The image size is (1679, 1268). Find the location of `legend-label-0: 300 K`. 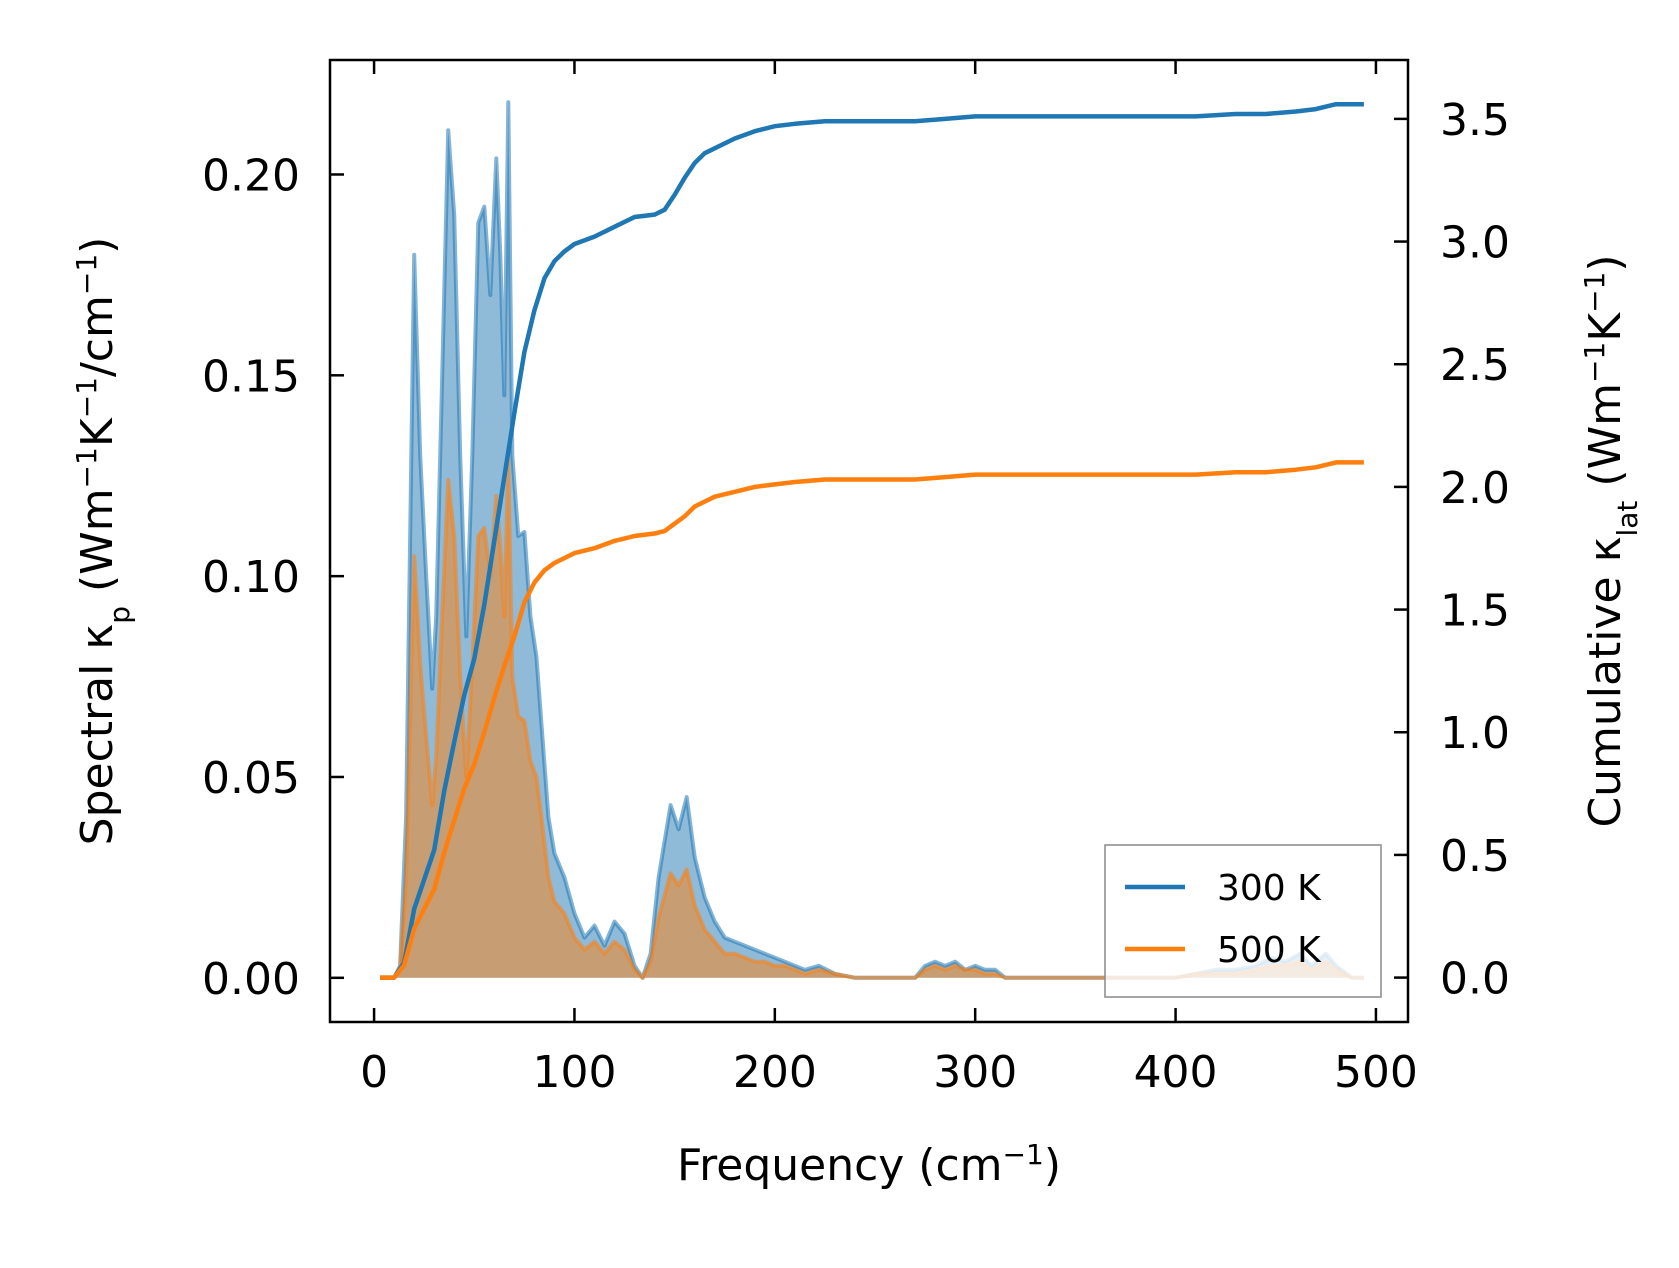

legend-label-0: 300 K is located at coordinates (1269, 888).